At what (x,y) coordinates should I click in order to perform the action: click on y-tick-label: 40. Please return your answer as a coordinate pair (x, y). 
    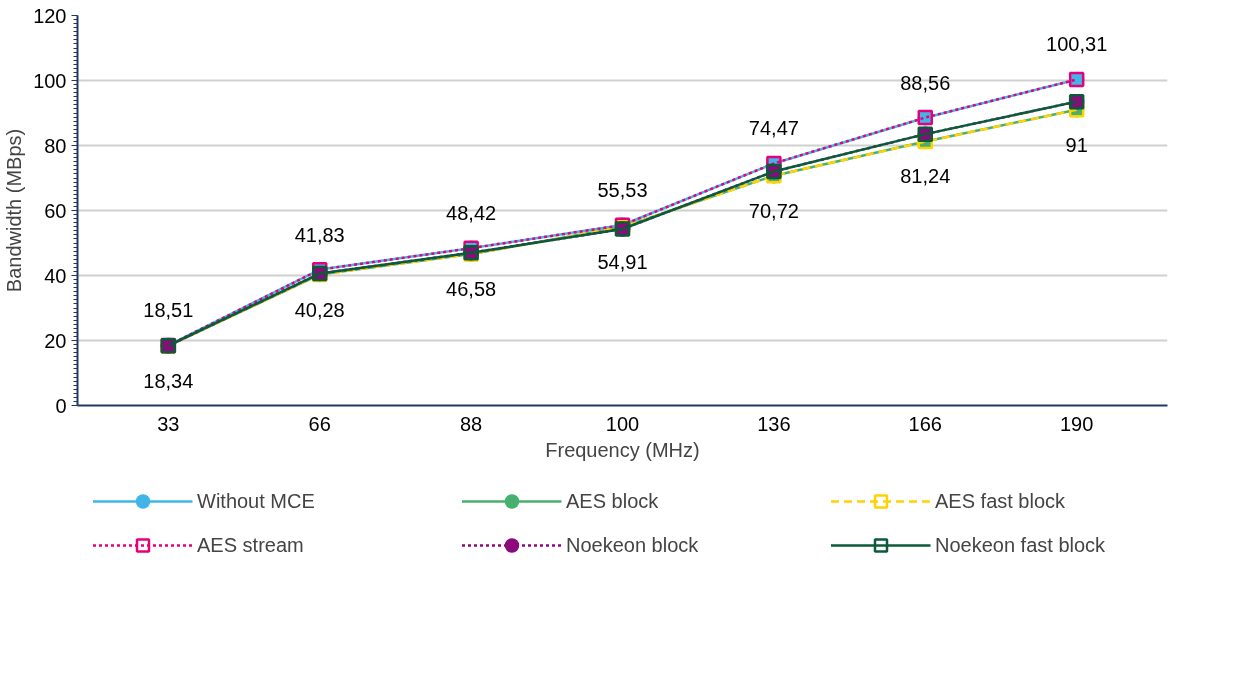
    Looking at the image, I should click on (55, 275).